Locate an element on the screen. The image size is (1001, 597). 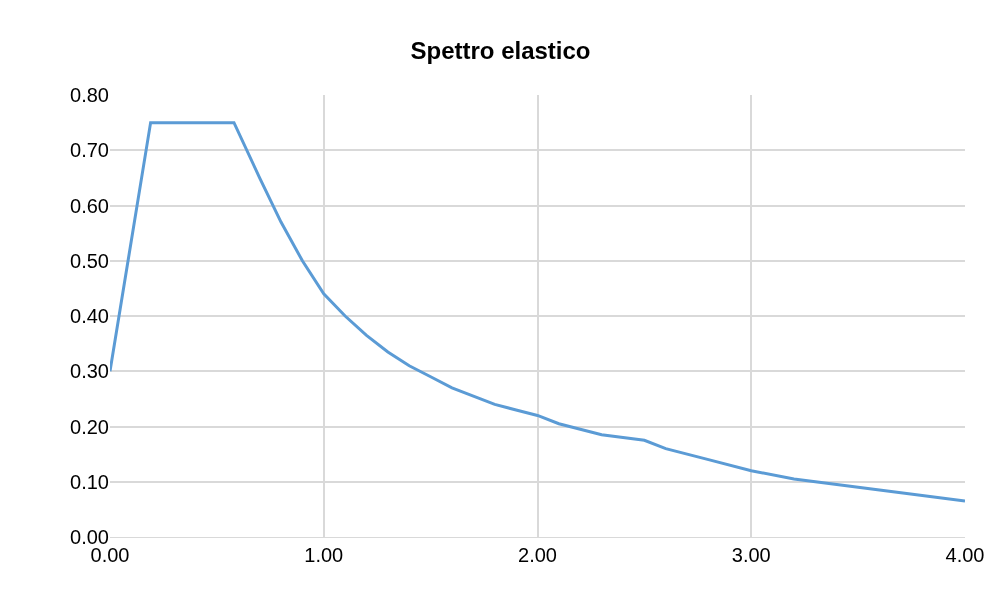
y-tick-label: 0.50 is located at coordinates (89, 260).